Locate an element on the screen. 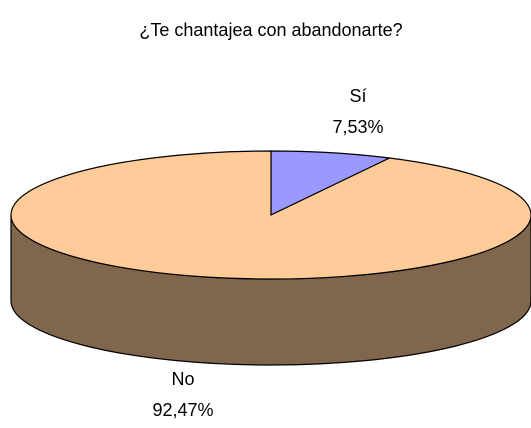  chart-title: ¿Te chantajea con abandonarte? is located at coordinates (270, 30).